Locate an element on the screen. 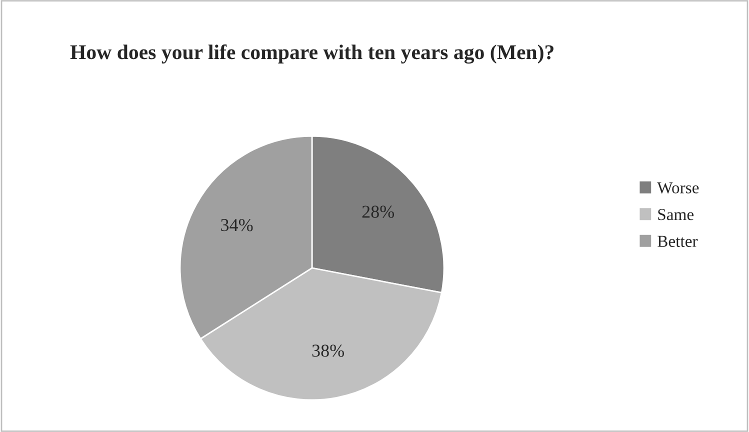 The width and height of the screenshot is (749, 432). data-label: 34% is located at coordinates (237, 225).